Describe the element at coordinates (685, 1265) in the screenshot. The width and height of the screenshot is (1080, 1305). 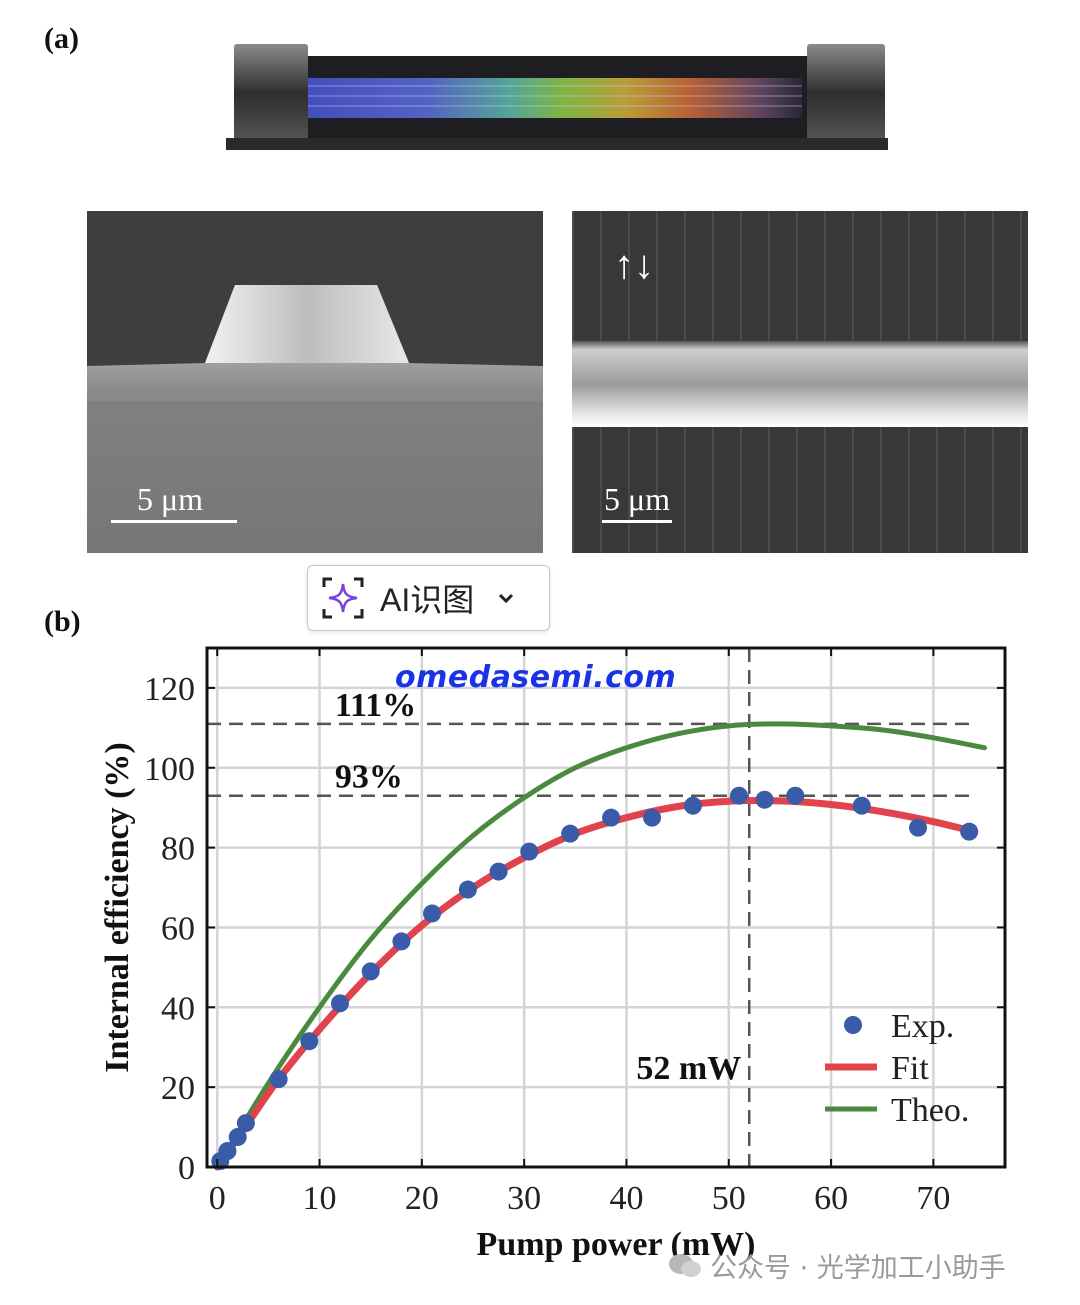
I see `wechat-icon` at that location.